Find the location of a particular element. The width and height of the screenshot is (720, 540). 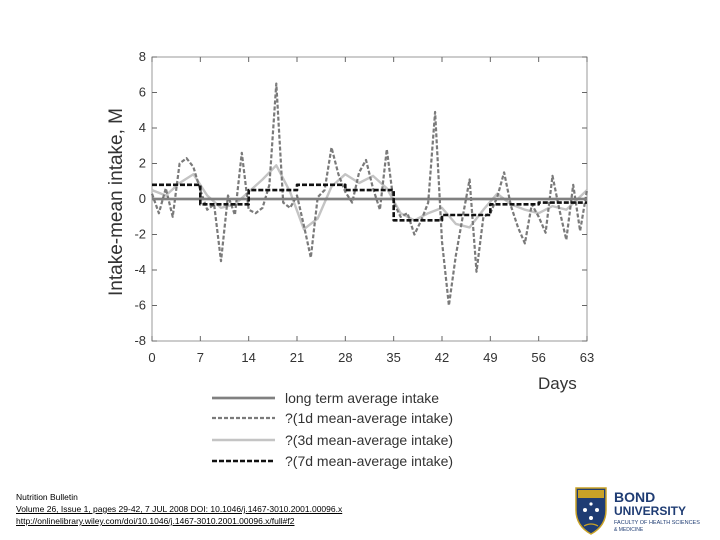

y-axis-label: Intake-mean intake, M is located at coordinates (116, 202).